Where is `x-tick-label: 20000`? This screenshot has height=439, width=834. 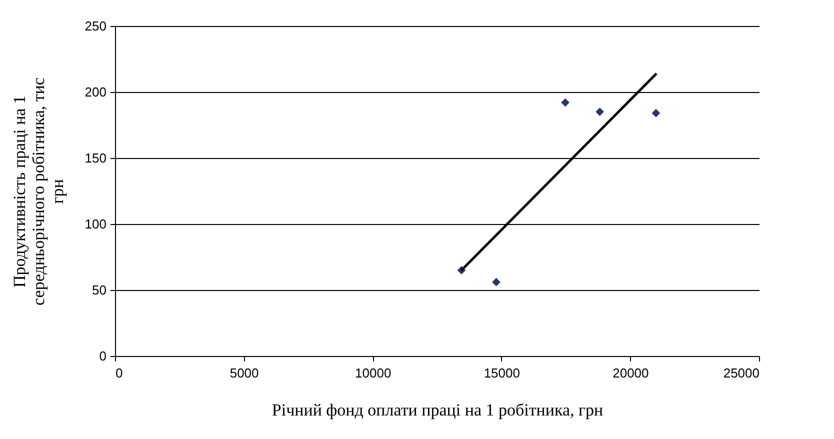 x-tick-label: 20000 is located at coordinates (630, 373).